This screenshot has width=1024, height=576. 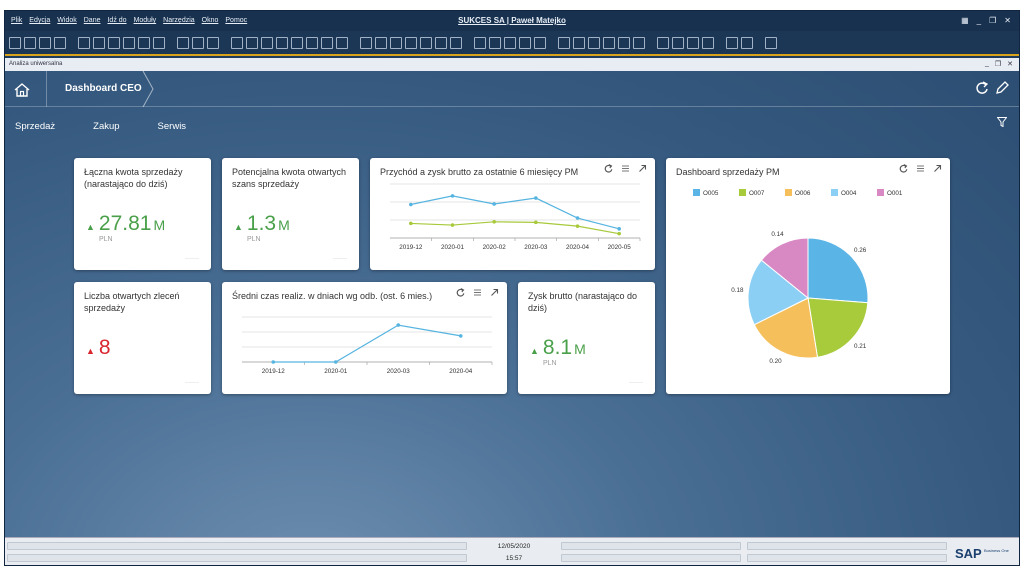 I want to click on edit-pencil-icon, so click(x=1002, y=88).